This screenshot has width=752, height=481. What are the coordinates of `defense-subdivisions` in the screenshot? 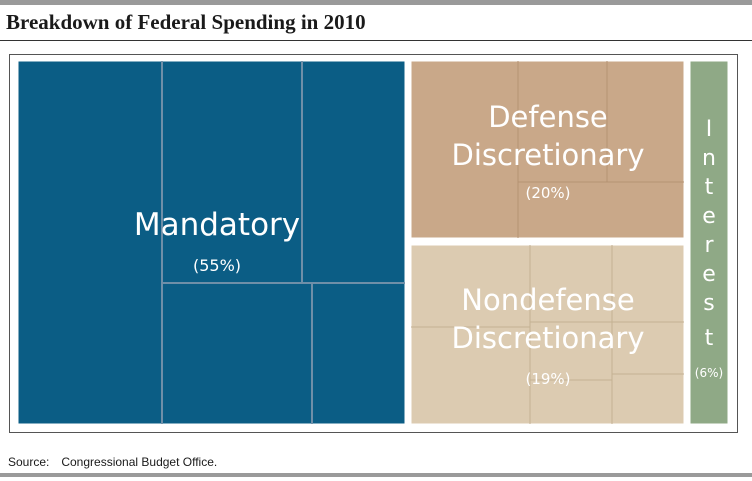 It's located at (600, 149).